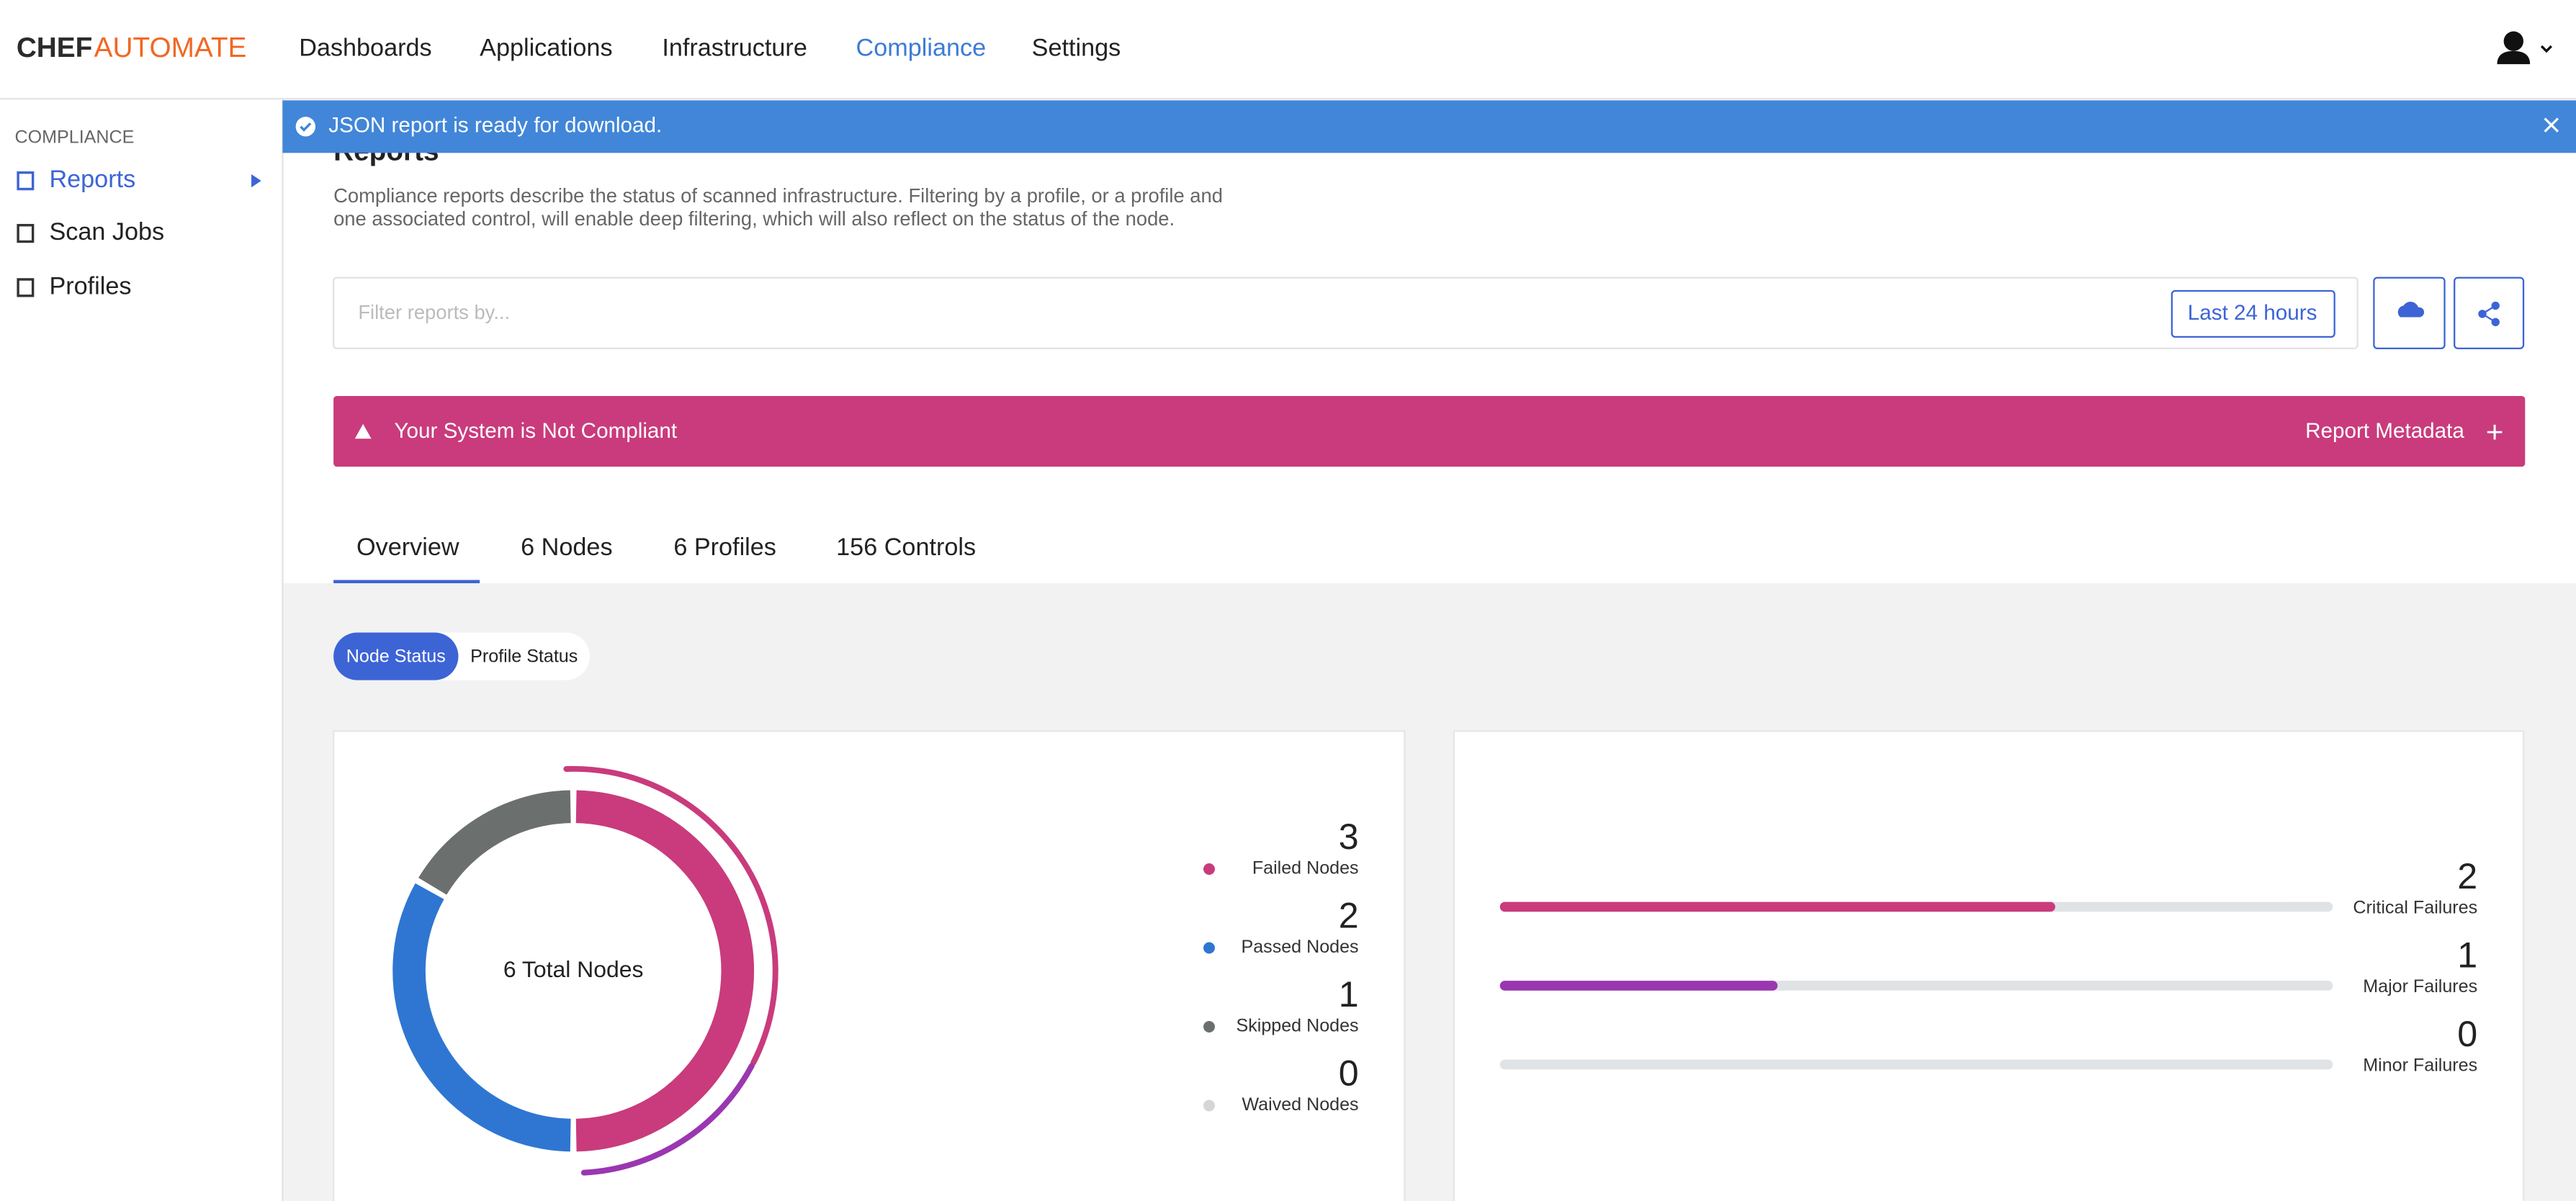 This screenshot has height=1201, width=2576. I want to click on share-lines, so click(2488, 314).